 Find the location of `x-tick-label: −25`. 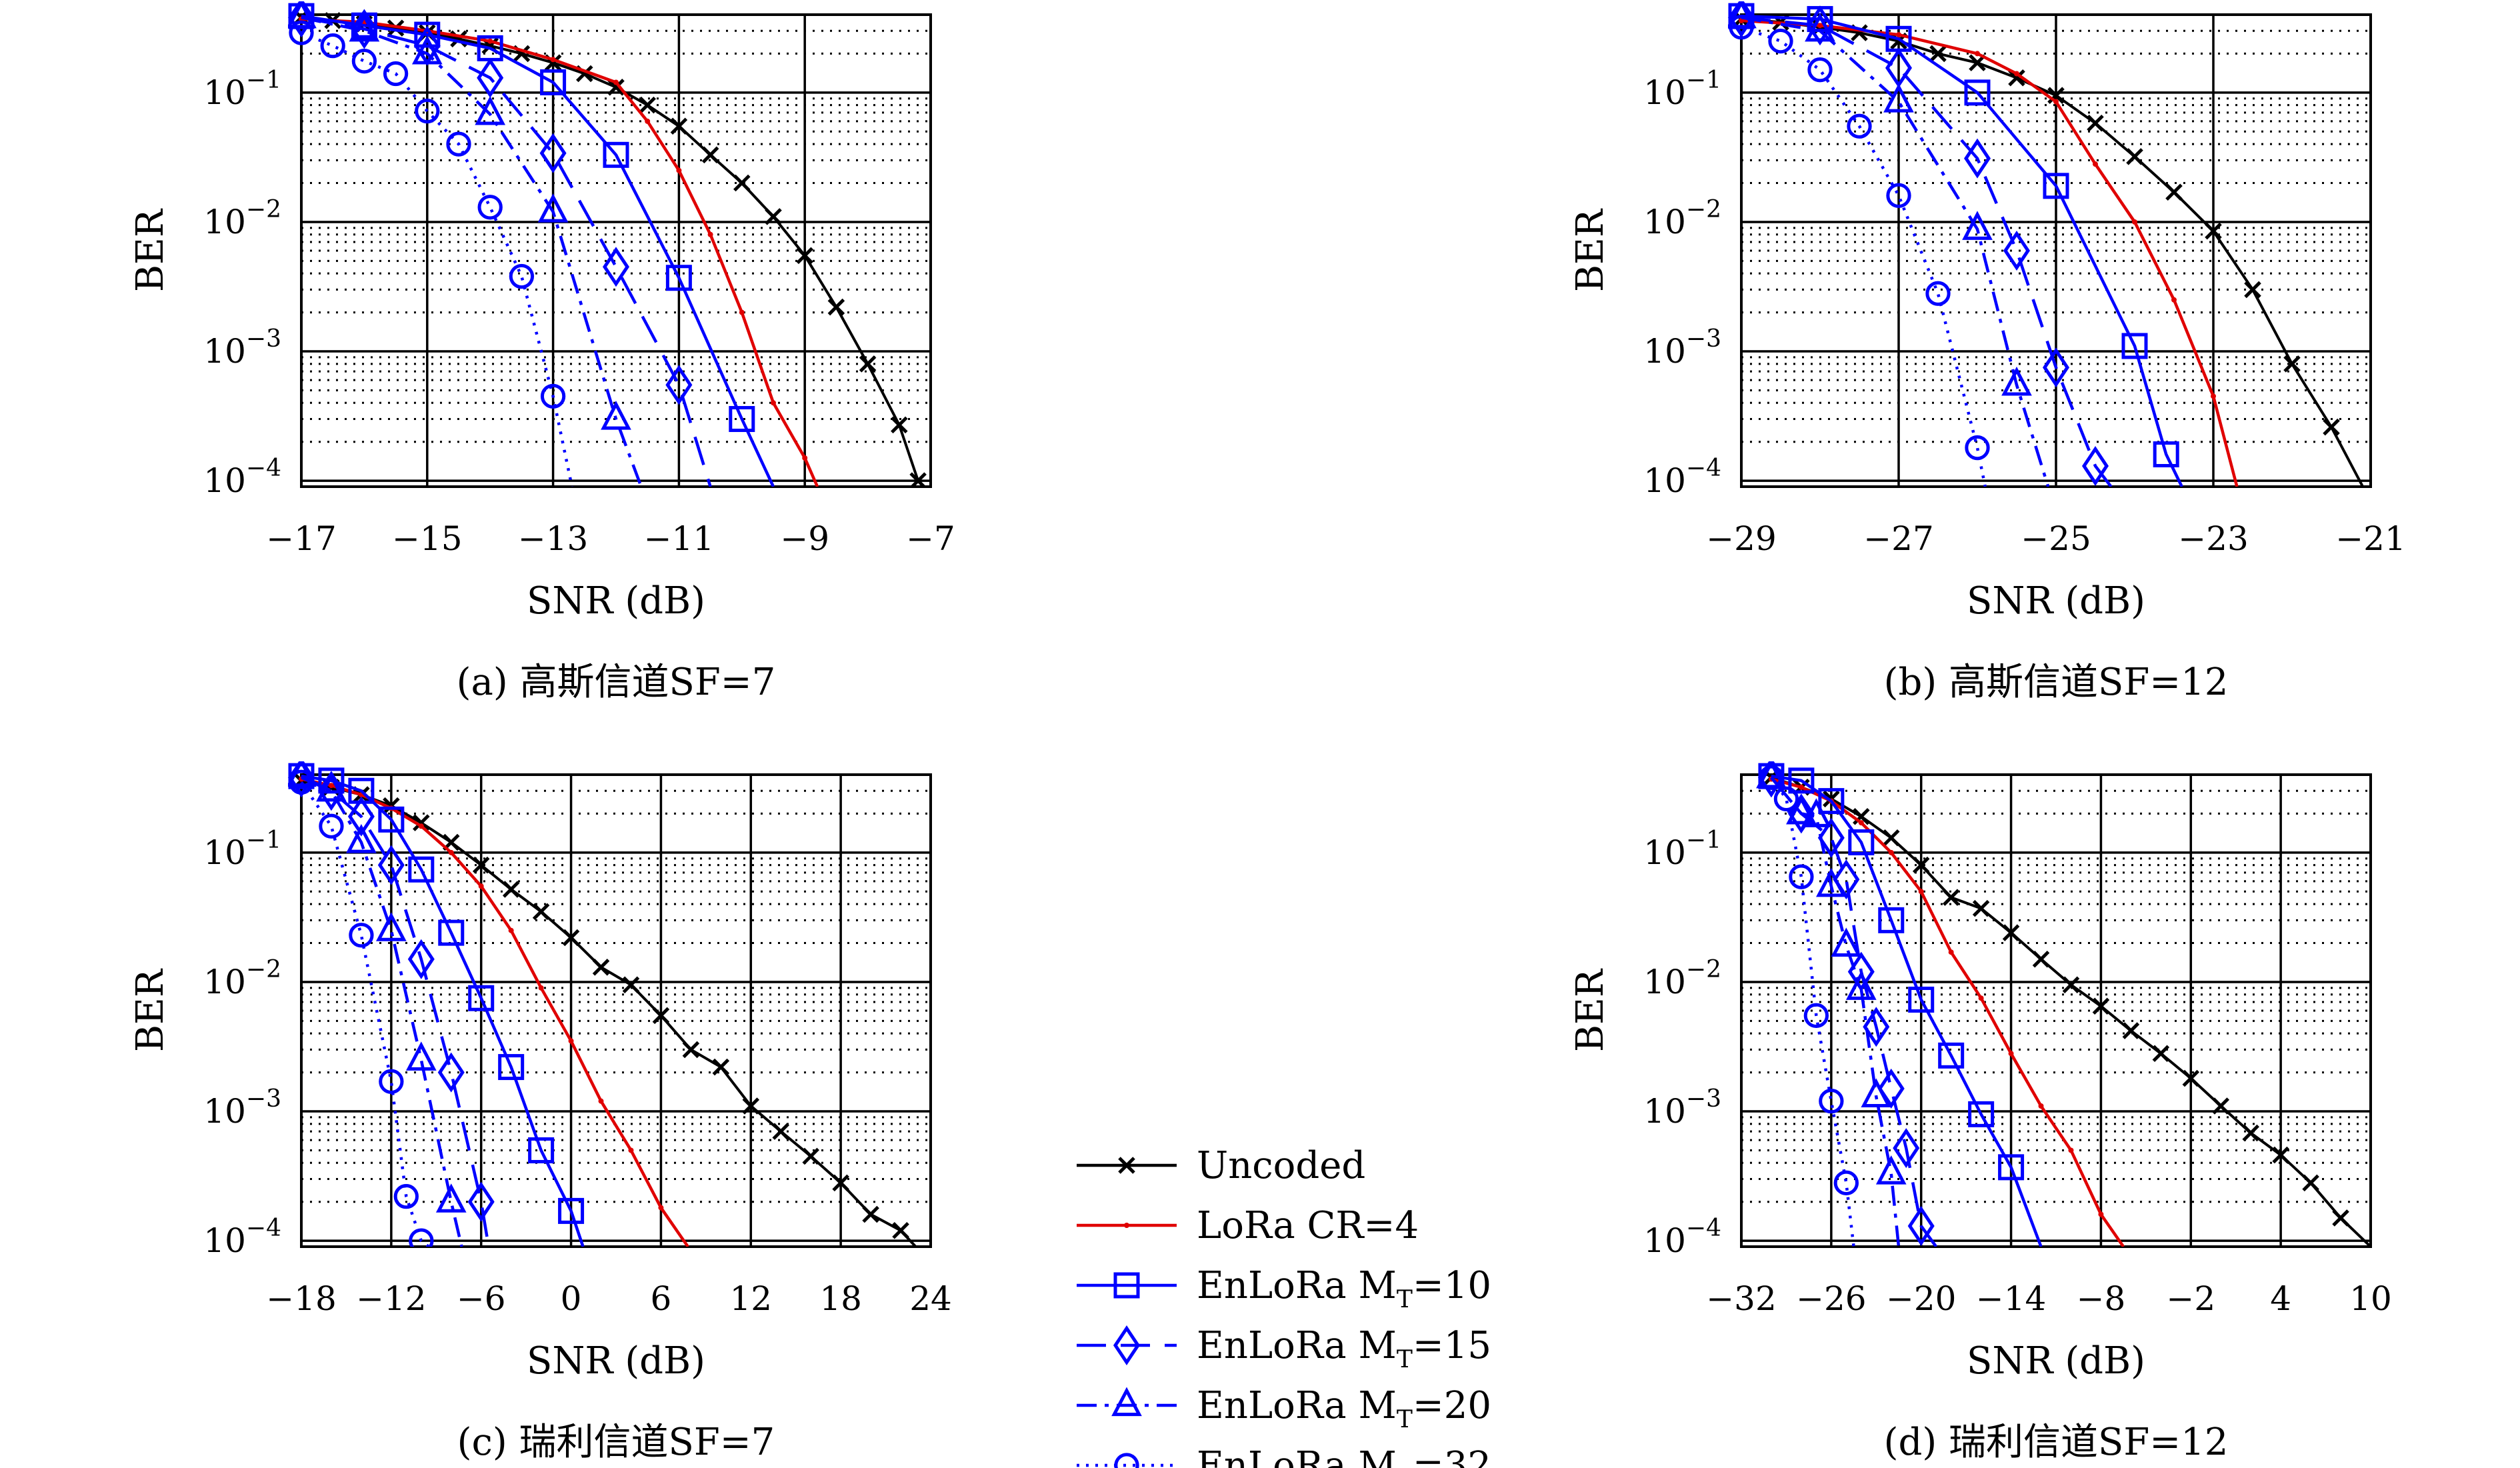

x-tick-label: −25 is located at coordinates (2056, 538).